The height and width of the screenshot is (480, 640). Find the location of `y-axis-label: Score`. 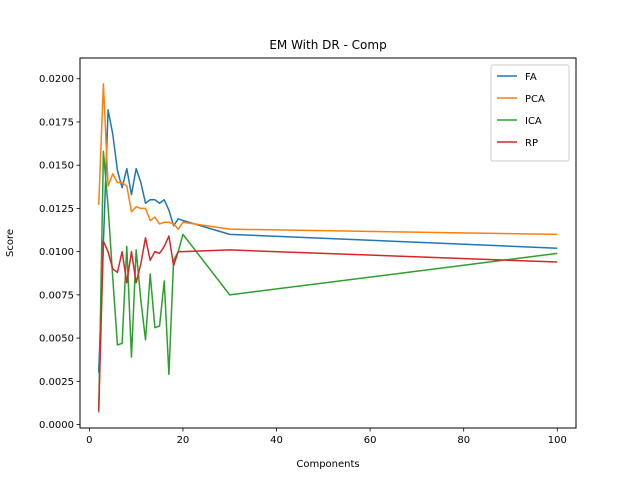

y-axis-label: Score is located at coordinates (10, 243).